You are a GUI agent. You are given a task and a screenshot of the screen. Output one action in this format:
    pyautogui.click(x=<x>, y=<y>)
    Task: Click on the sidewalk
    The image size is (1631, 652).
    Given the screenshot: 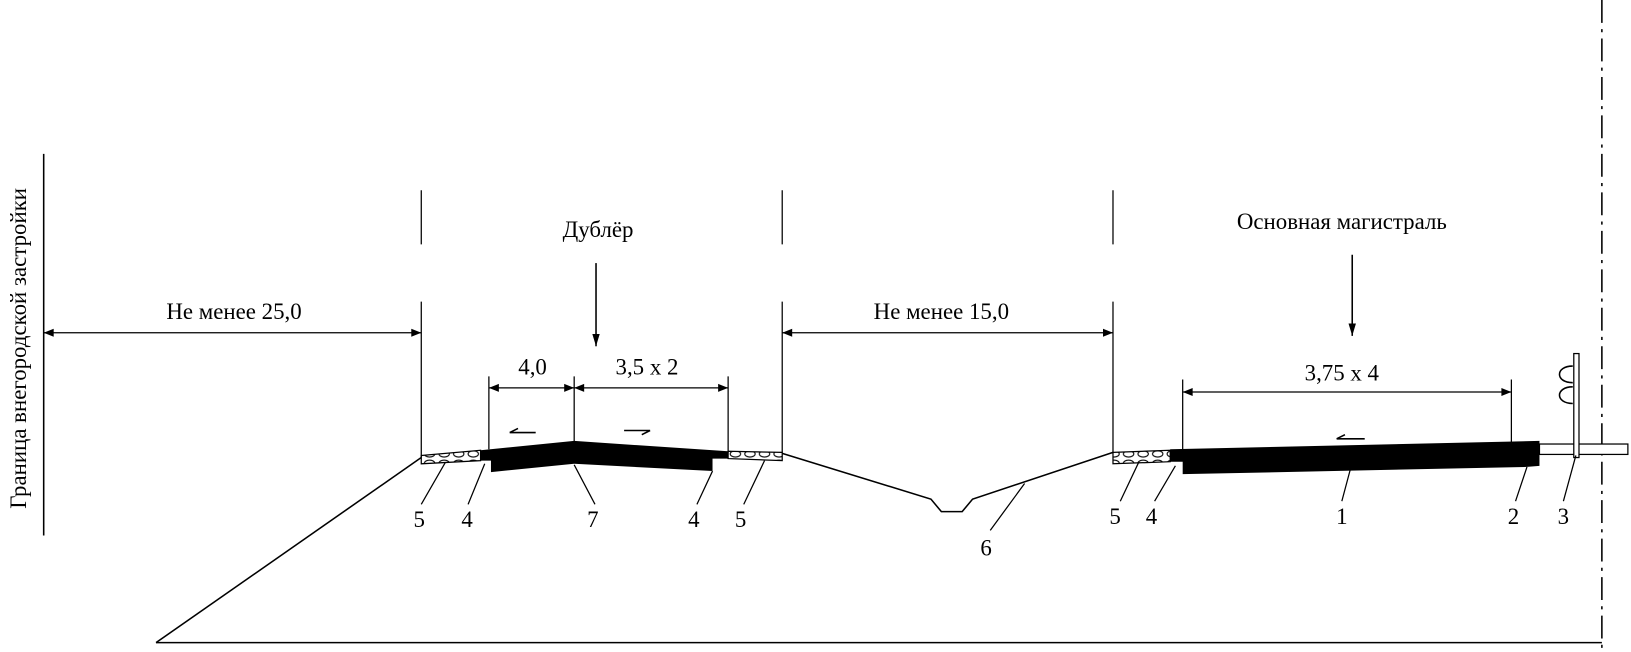 What is the action you would take?
    pyautogui.click(x=1583, y=449)
    